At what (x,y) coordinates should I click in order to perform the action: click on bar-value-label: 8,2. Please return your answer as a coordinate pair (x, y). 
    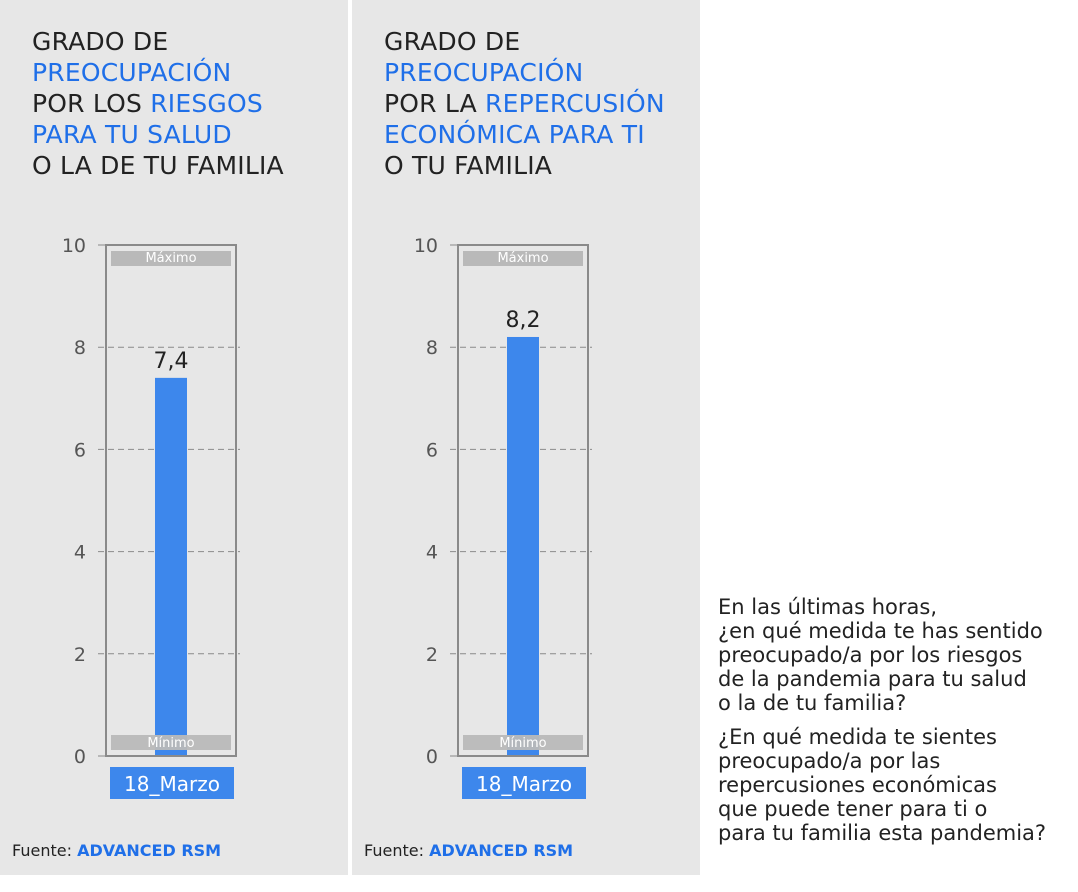
    Looking at the image, I should click on (523, 320).